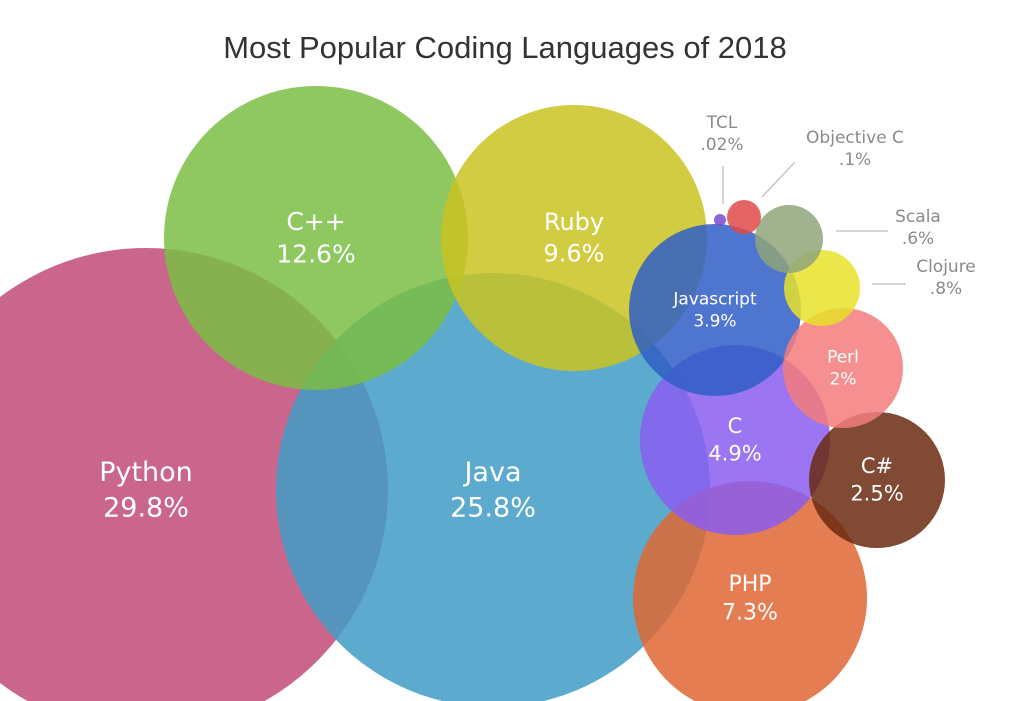 This screenshot has width=1024, height=701. What do you see at coordinates (715, 310) in the screenshot?
I see `bubble-javascript` at bounding box center [715, 310].